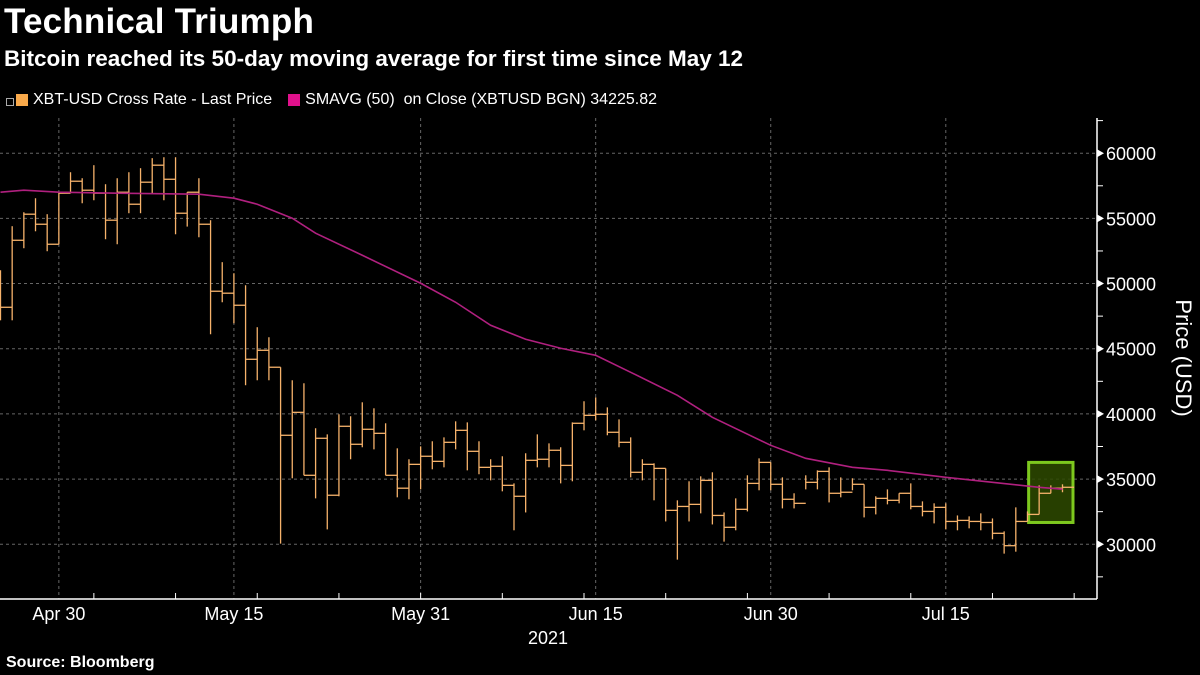 The height and width of the screenshot is (675, 1200). Describe the element at coordinates (22, 100) in the screenshot. I see `legend-swatch-price` at that location.